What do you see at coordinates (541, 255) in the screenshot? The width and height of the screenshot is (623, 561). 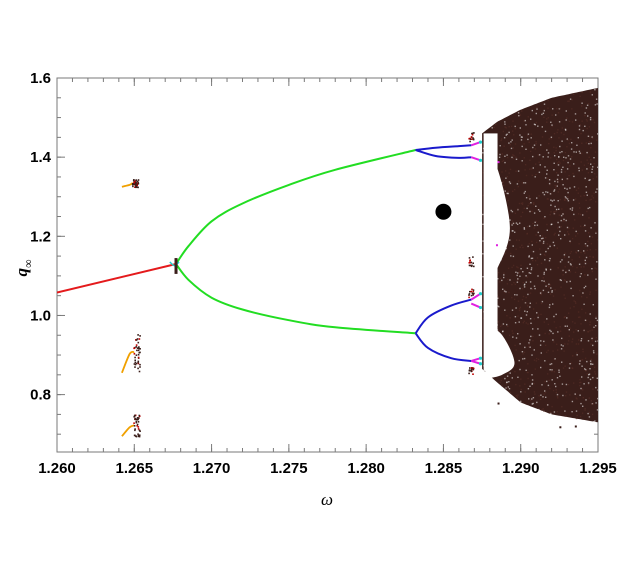 I see `chaos-region` at bounding box center [541, 255].